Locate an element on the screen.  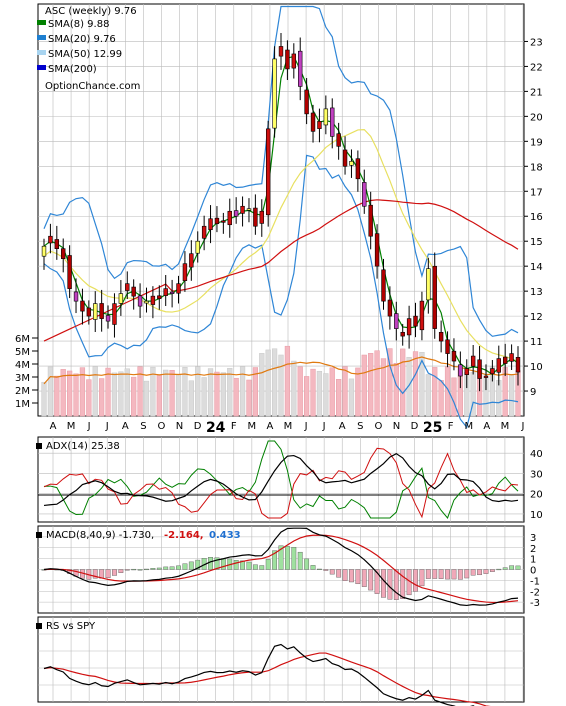
macd-marker-icon is located at coordinates (39, 535).